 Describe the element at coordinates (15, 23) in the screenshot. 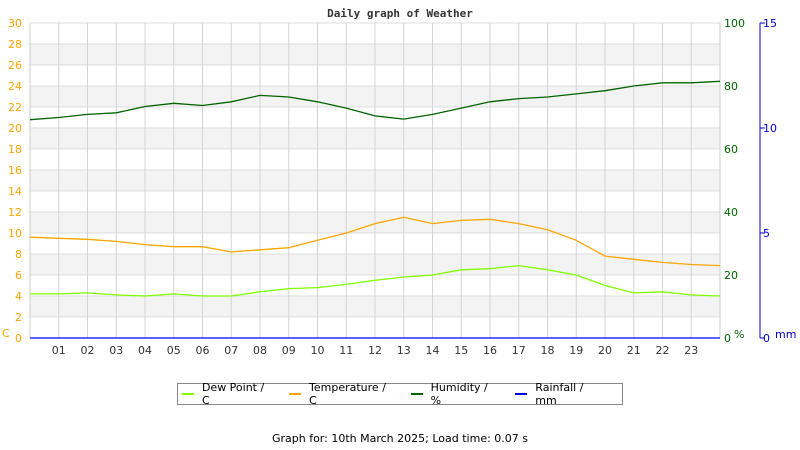

I see `left-tick-label: 30` at that location.